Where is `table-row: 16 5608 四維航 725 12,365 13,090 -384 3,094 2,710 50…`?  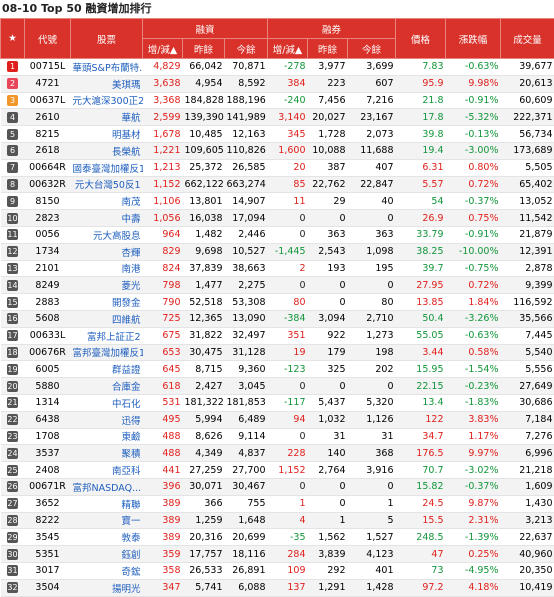 table-row: 16 5608 四維航 725 12,365 13,090 -384 3,094 2,710 50… is located at coordinates (277, 319).